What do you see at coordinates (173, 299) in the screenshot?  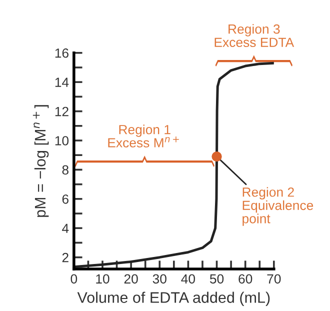 I see `x-axis-title: Volume of EDTA added (mL)` at bounding box center [173, 299].